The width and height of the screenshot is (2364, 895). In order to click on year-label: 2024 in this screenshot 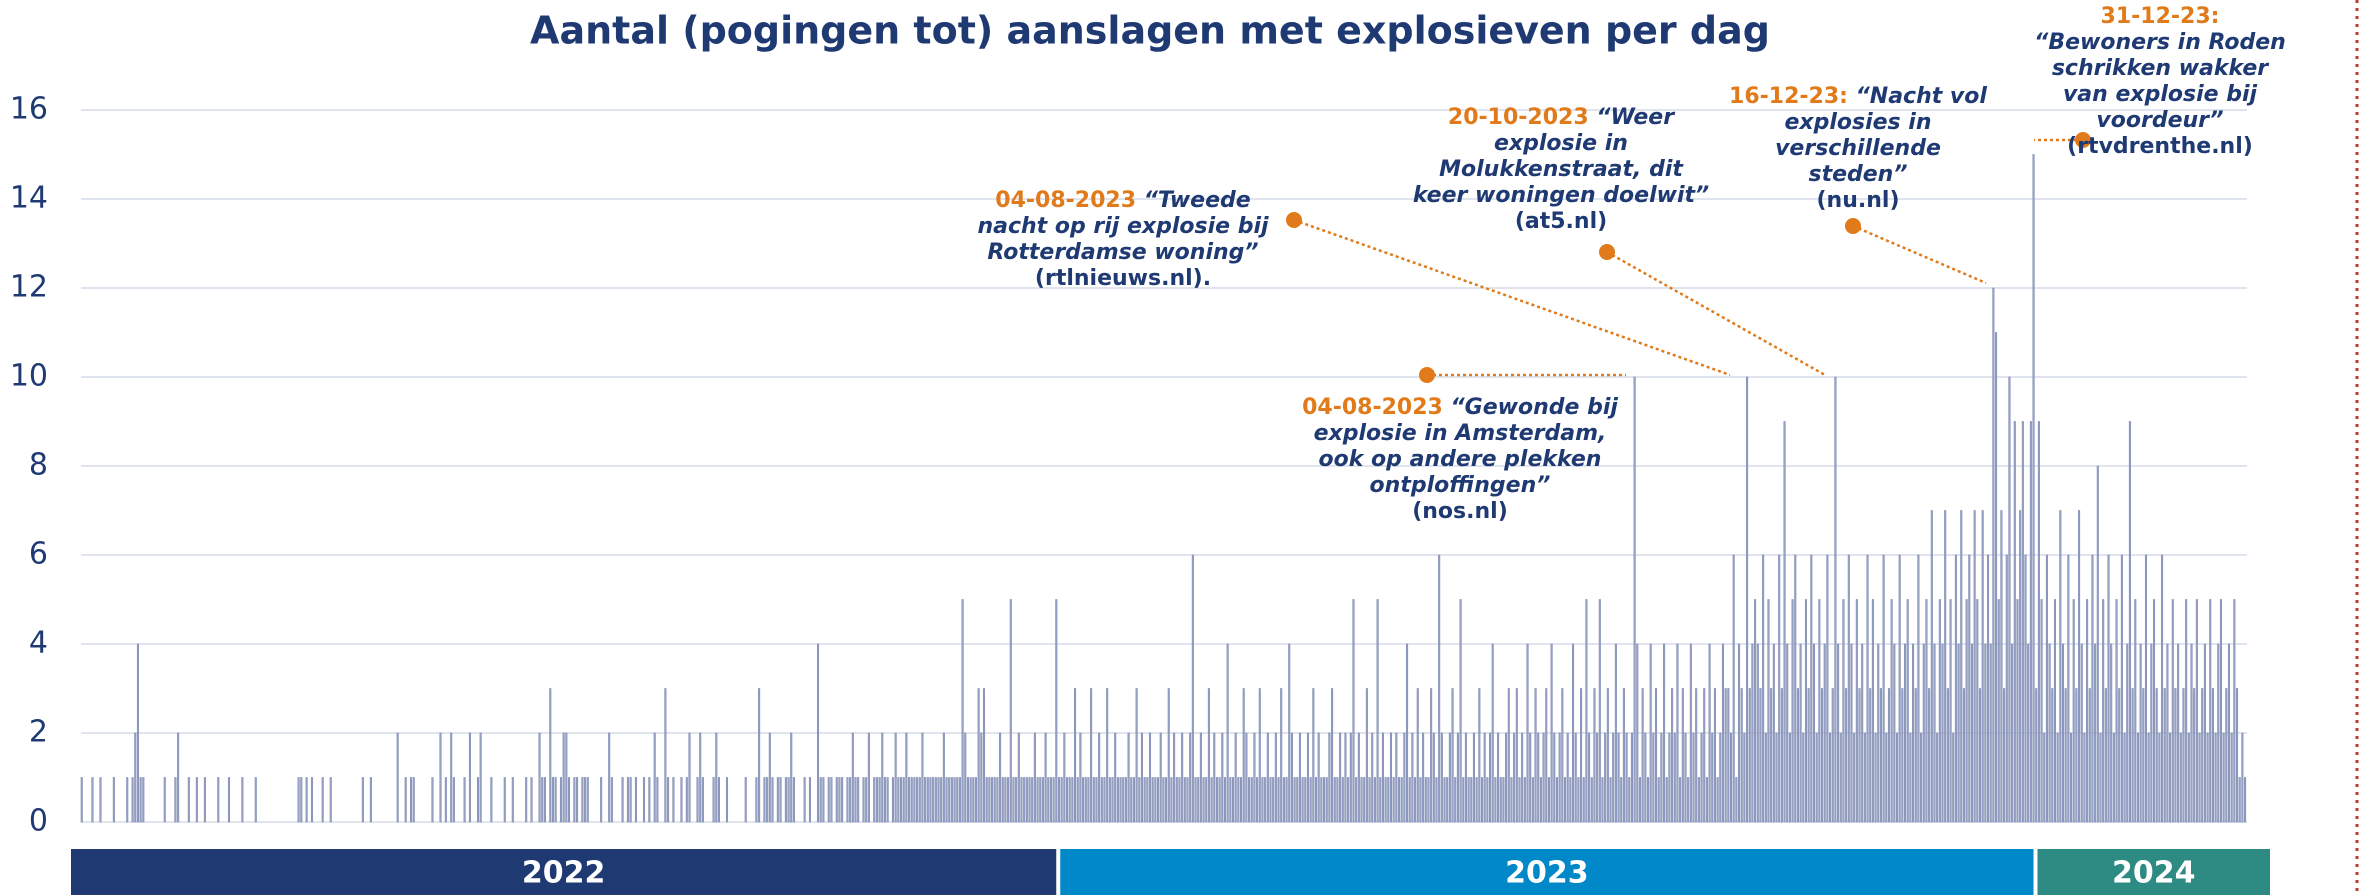, I will do `click(2154, 873)`.